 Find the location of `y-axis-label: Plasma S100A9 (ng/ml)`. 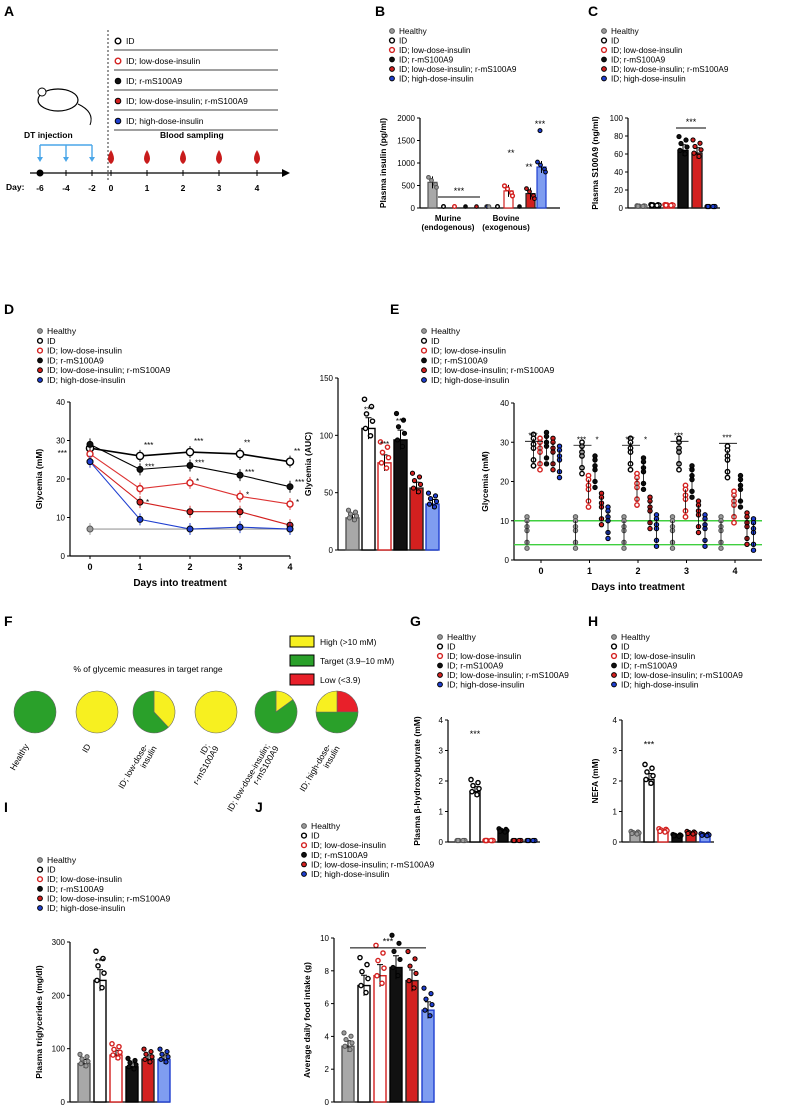

y-axis-label: Plasma S100A9 (ng/ml) is located at coordinates (595, 163).